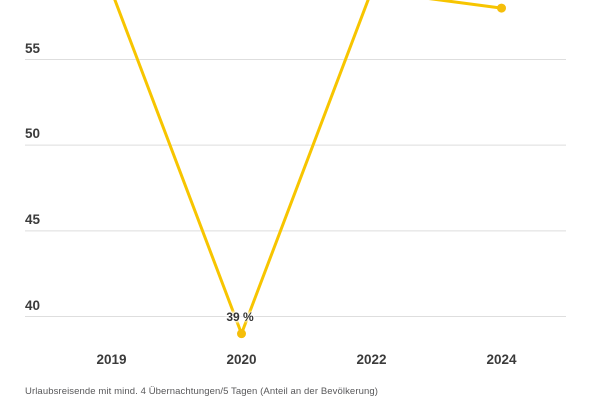 The width and height of the screenshot is (600, 400). What do you see at coordinates (501, 359) in the screenshot?
I see `x-axis-tick-2024: 2024` at bounding box center [501, 359].